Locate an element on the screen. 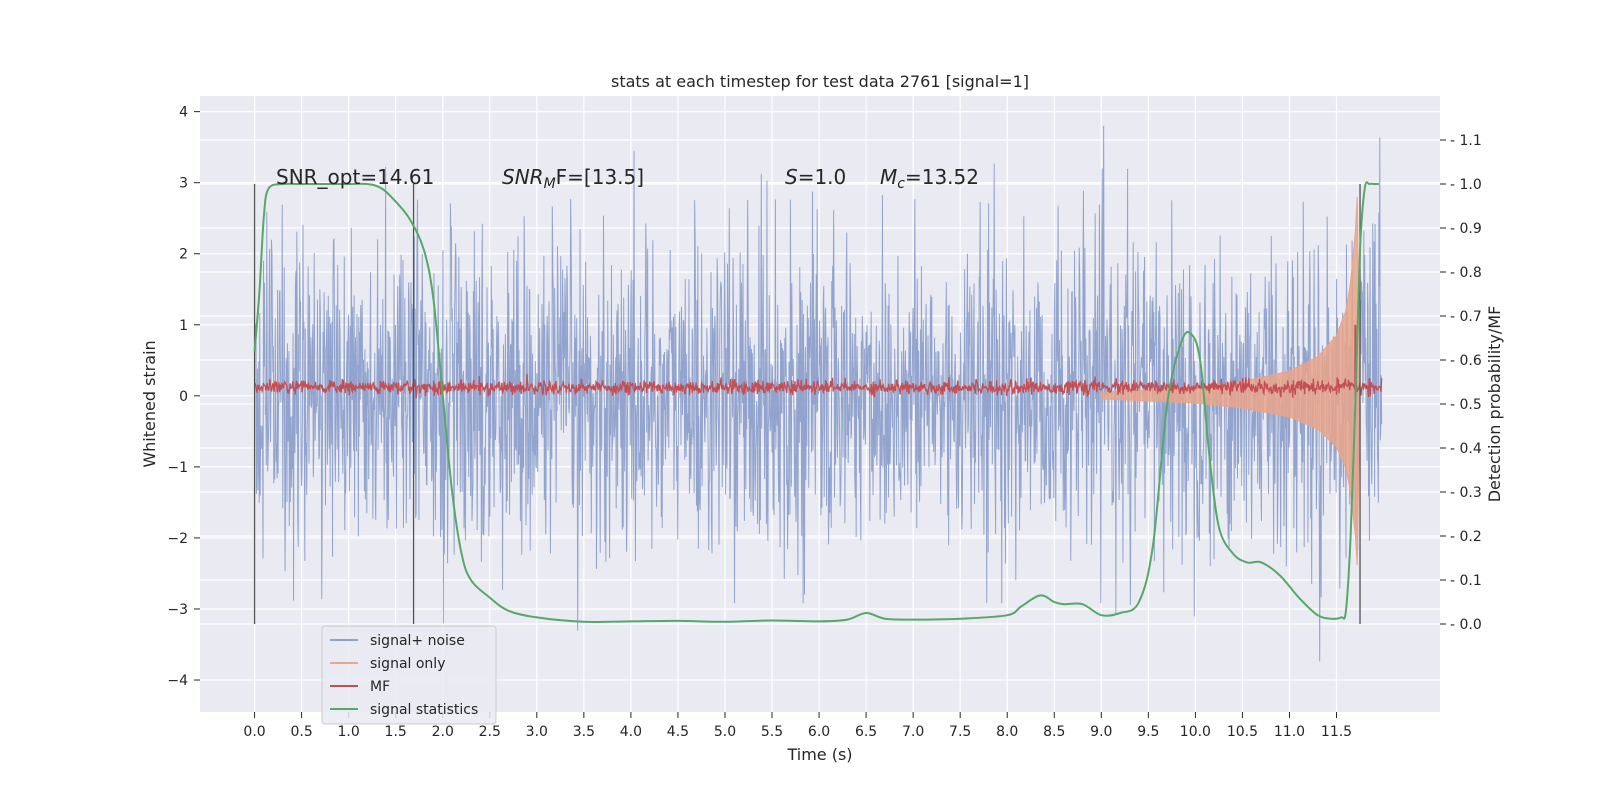  y-tick-left-label-4: 0 is located at coordinates (183, 397).